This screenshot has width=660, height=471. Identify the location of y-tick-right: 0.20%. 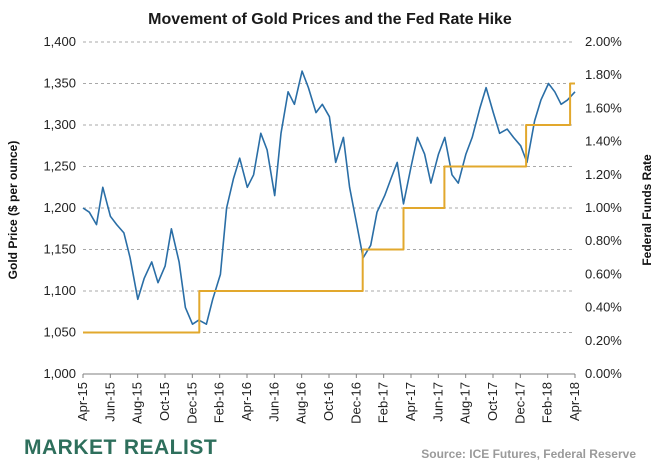
(603, 340).